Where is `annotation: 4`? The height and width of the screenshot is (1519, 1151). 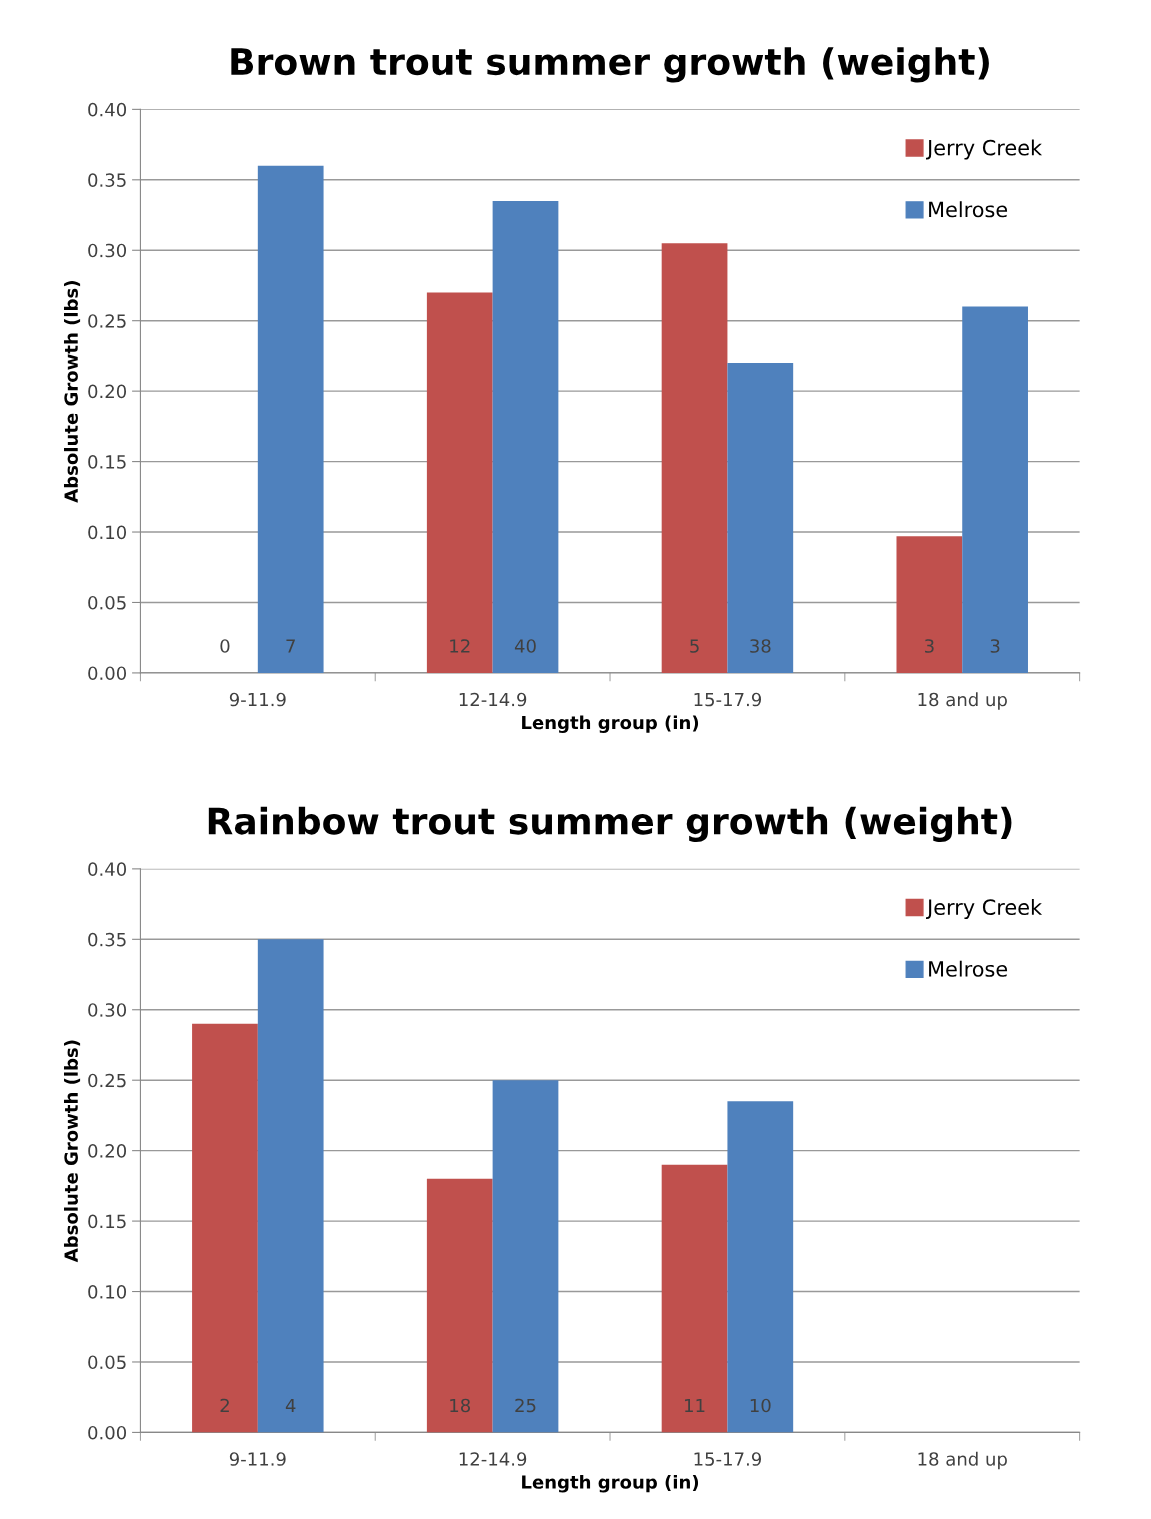
annotation: 4 is located at coordinates (290, 1405).